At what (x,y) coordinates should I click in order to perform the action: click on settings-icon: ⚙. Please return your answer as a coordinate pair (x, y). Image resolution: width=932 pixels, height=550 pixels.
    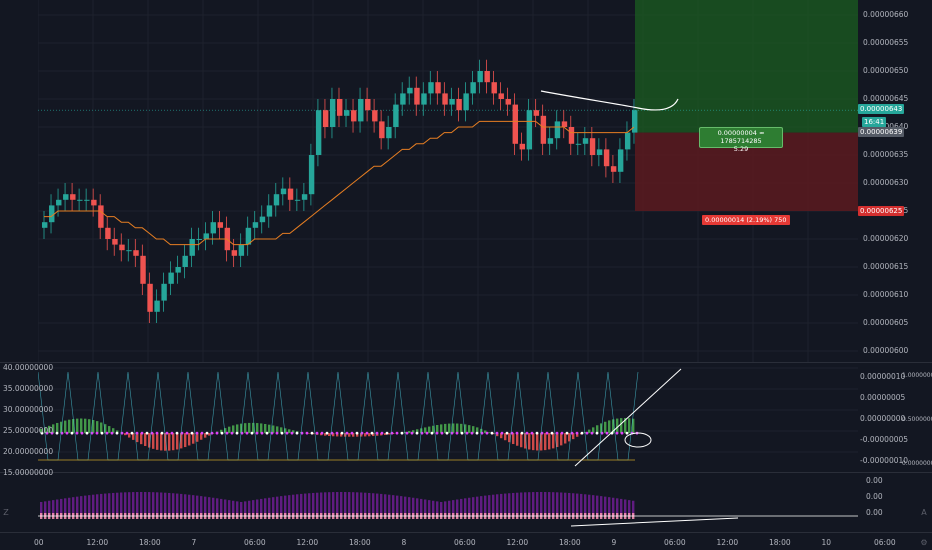
    Looking at the image, I should click on (924, 542).